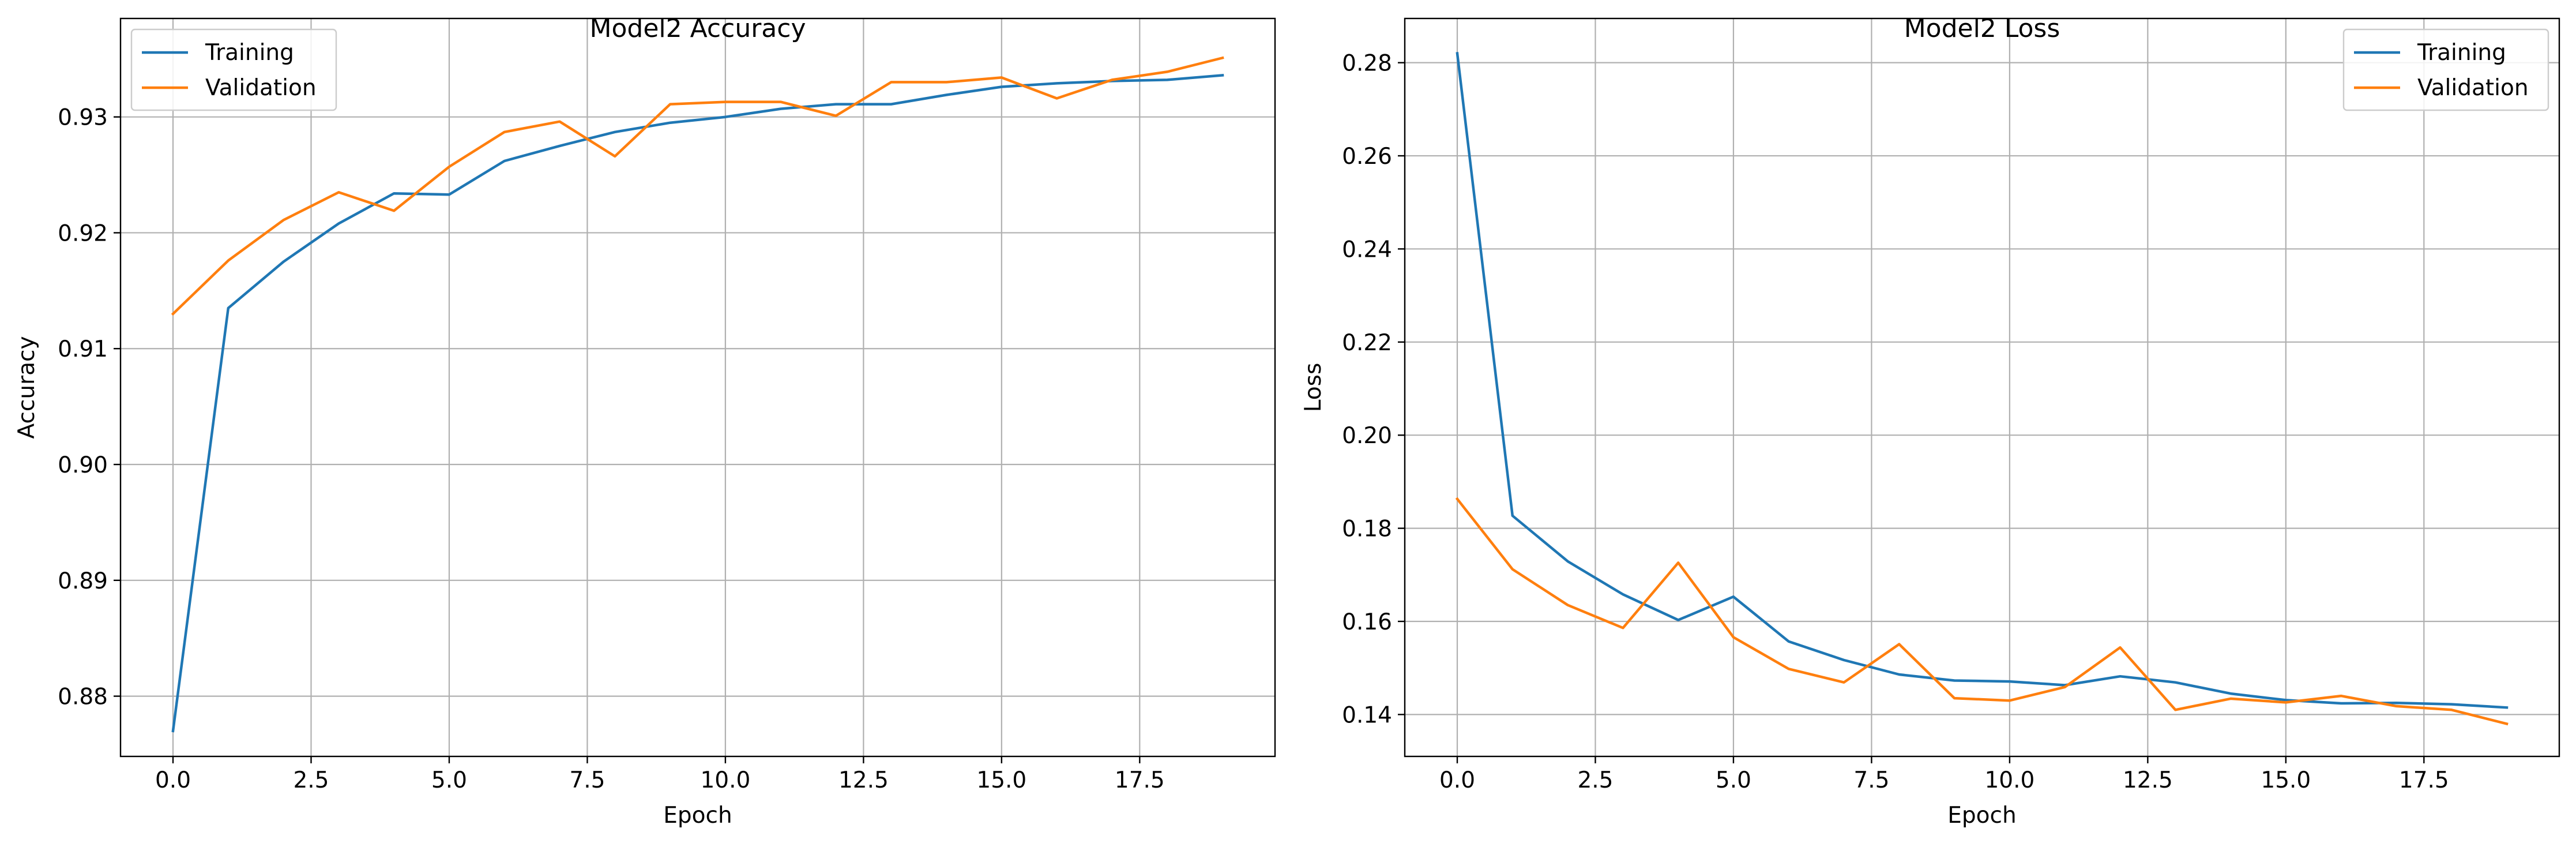 Image resolution: width=2576 pixels, height=847 pixels. Describe the element at coordinates (698, 29) in the screenshot. I see `accuracy-chart-title: Model2 Accuracy` at that location.